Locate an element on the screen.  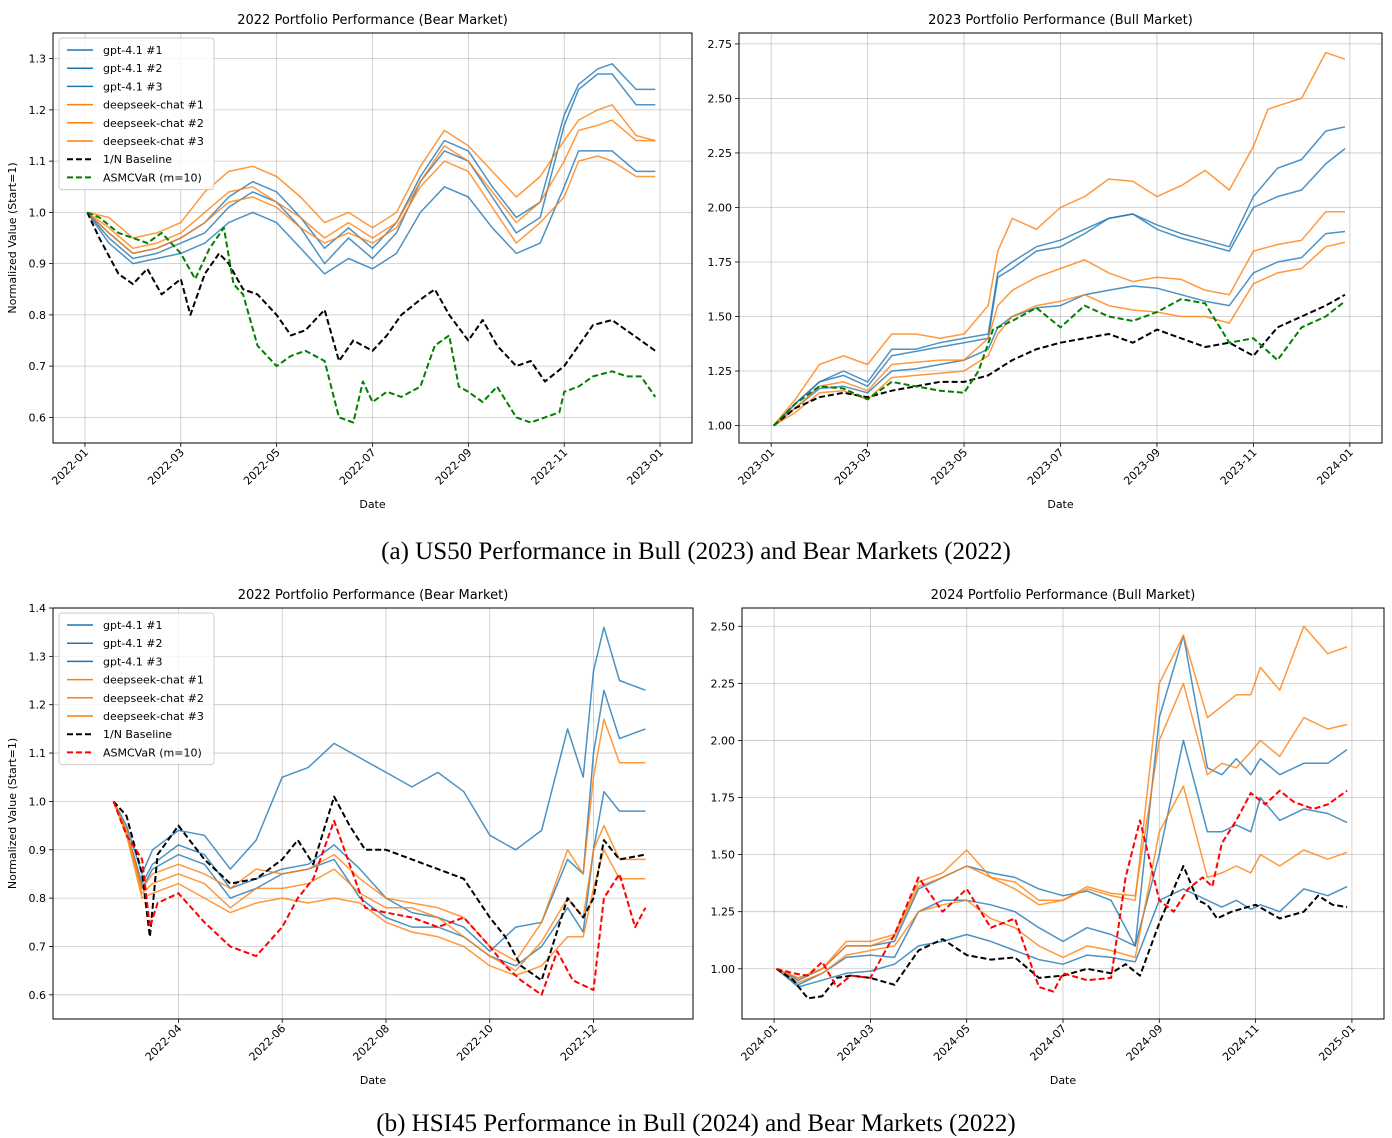
chart-title: 2023 Portfolio Performance (Bull Market) is located at coordinates (1060, 20).